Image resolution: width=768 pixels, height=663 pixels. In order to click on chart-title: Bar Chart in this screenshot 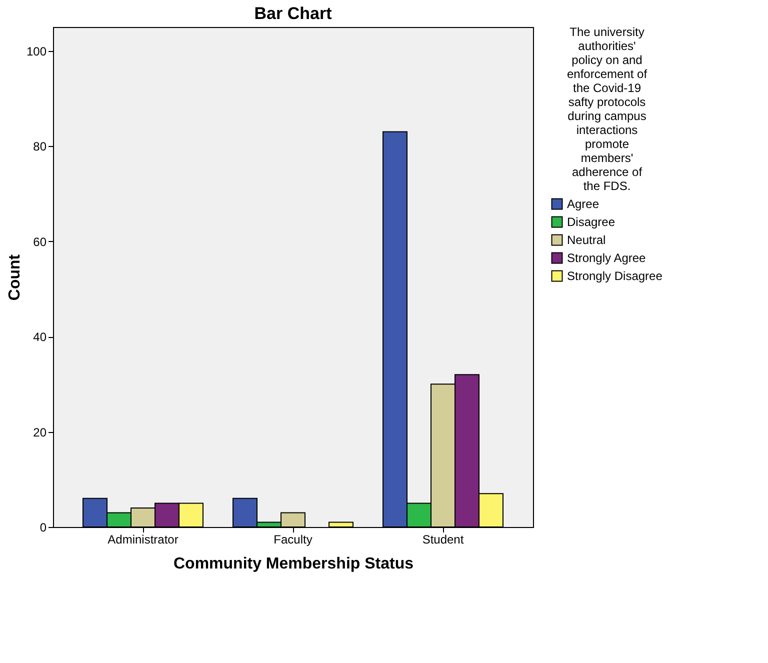, I will do `click(293, 13)`.